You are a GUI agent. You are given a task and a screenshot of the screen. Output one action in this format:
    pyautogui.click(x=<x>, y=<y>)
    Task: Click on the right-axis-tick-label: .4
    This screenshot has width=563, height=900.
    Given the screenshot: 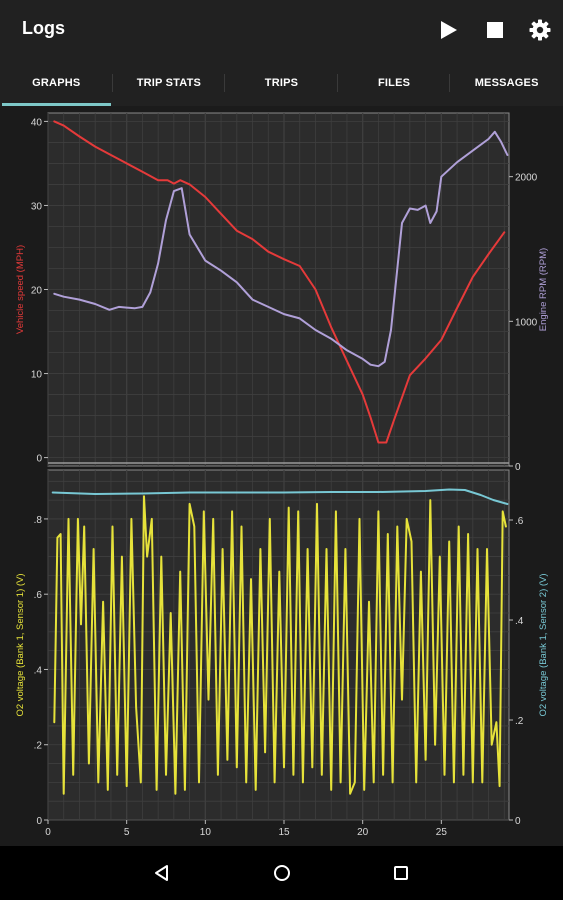 What is the action you would take?
    pyautogui.click(x=519, y=621)
    